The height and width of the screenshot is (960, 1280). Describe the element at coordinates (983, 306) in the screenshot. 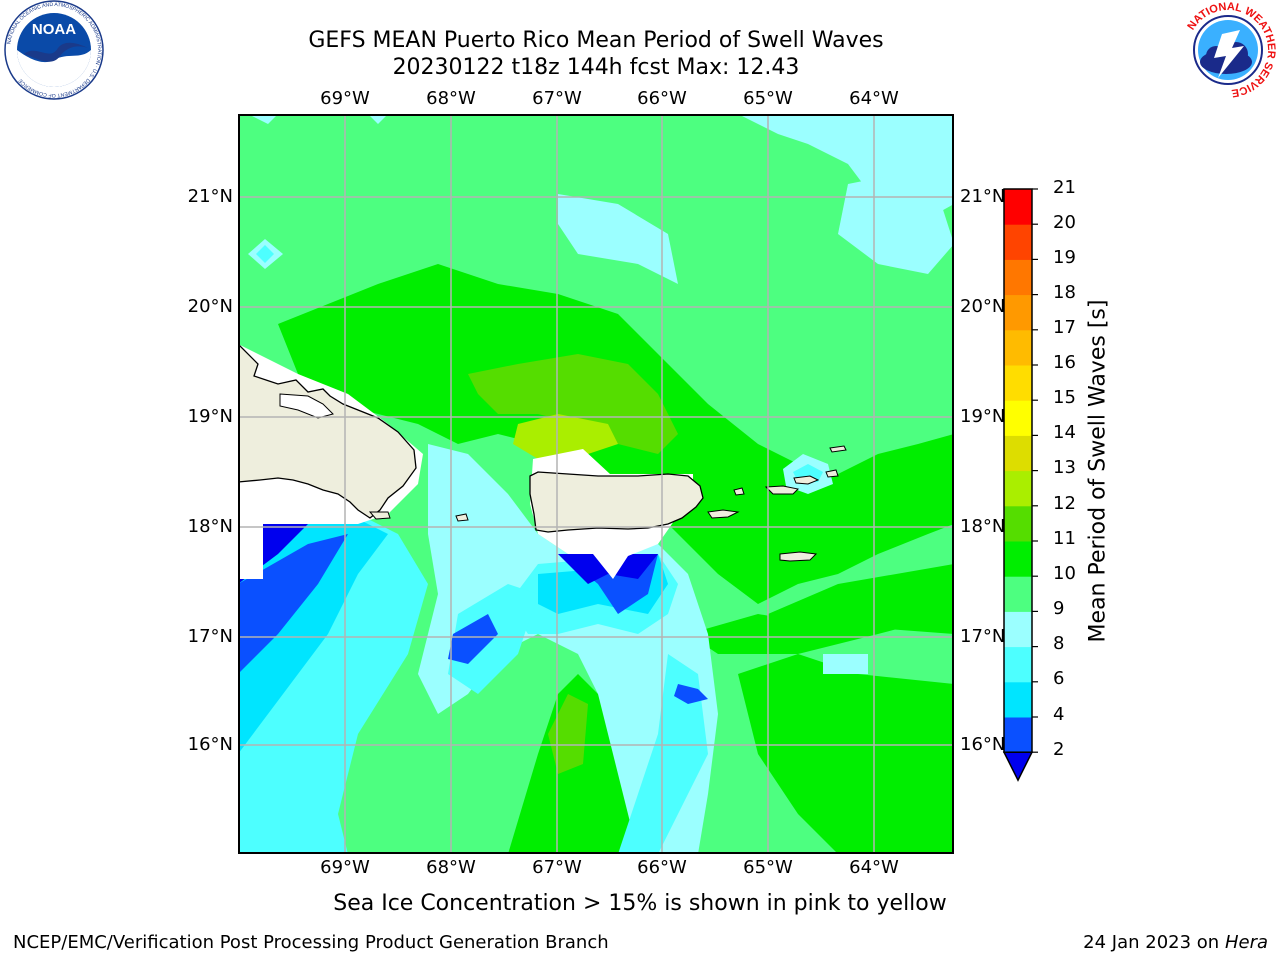

I see `lat-label-right: 20°N` at that location.